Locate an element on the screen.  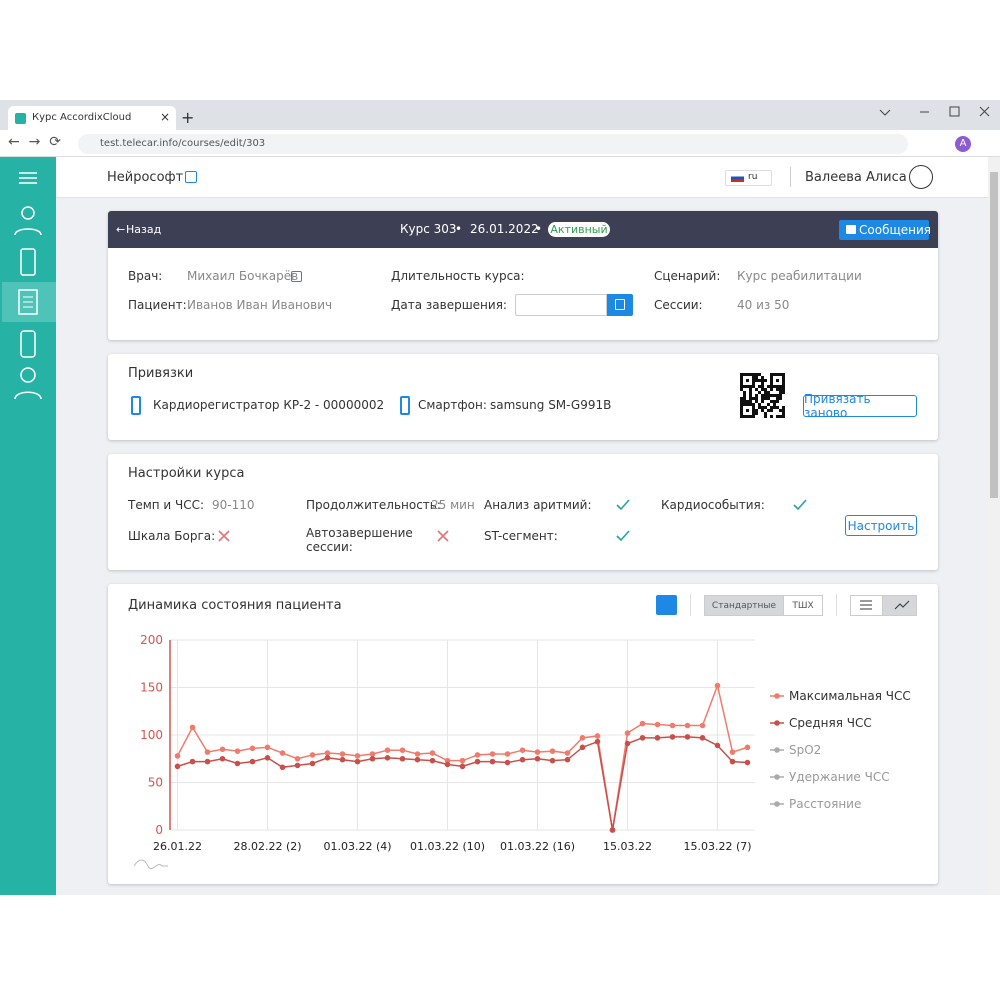
field-label: Дата завершения: is located at coordinates (449, 305).